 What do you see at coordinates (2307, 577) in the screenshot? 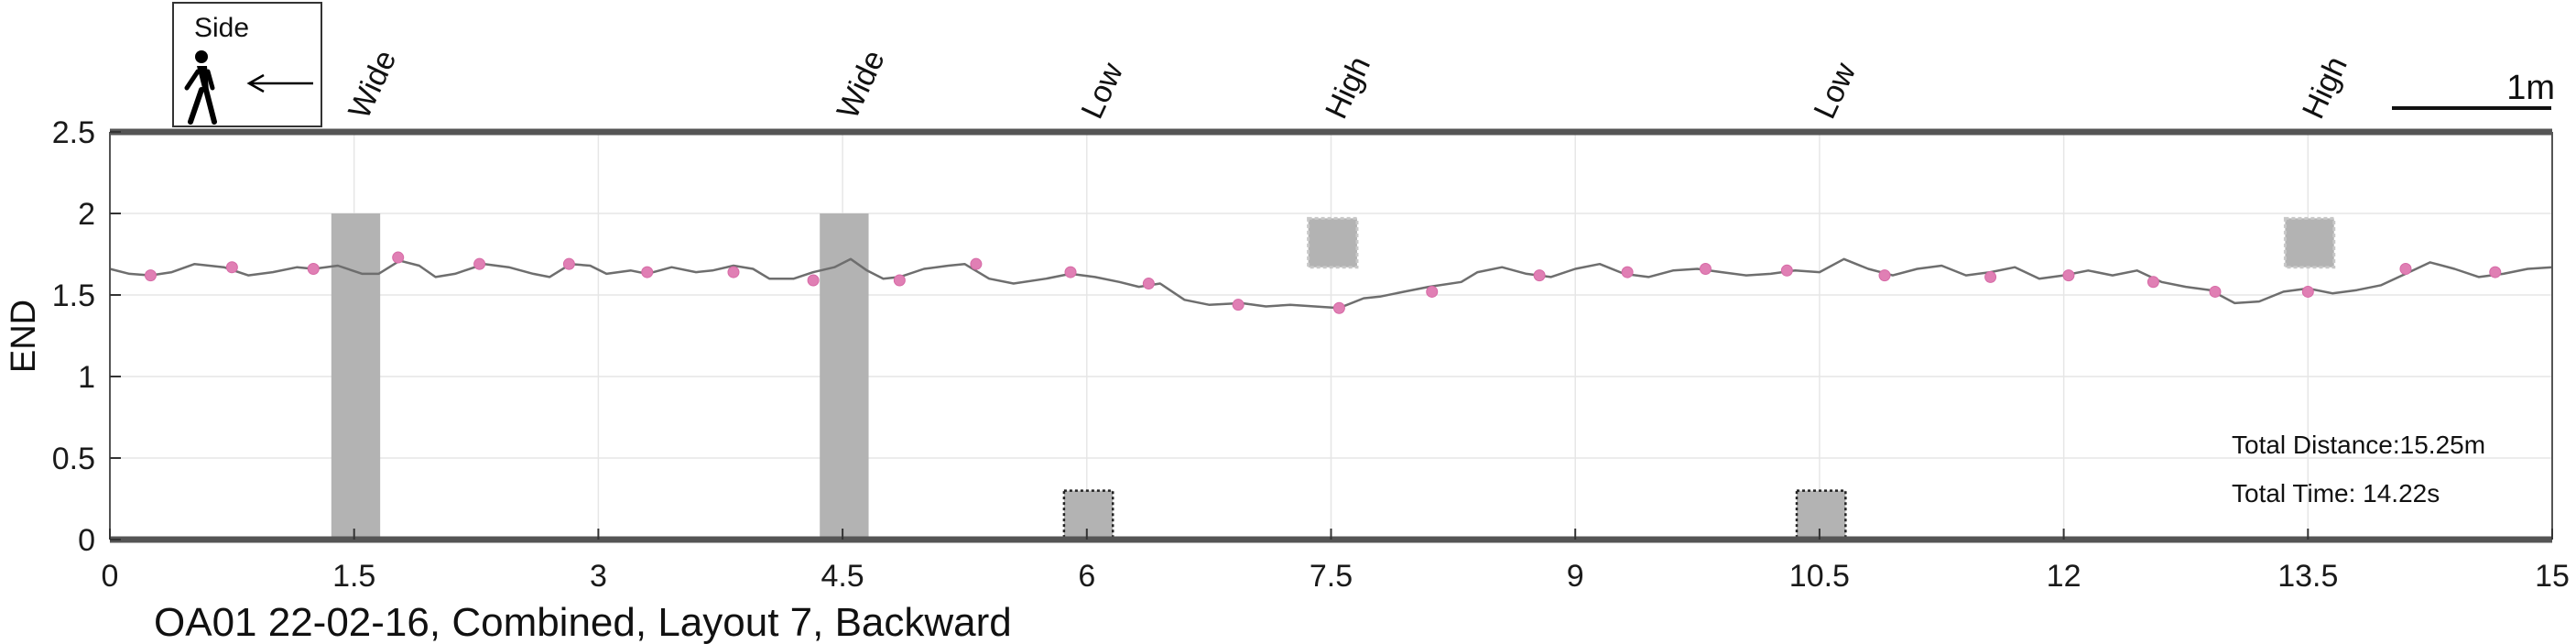
I see `x-tick-label: 13.5` at bounding box center [2307, 577].